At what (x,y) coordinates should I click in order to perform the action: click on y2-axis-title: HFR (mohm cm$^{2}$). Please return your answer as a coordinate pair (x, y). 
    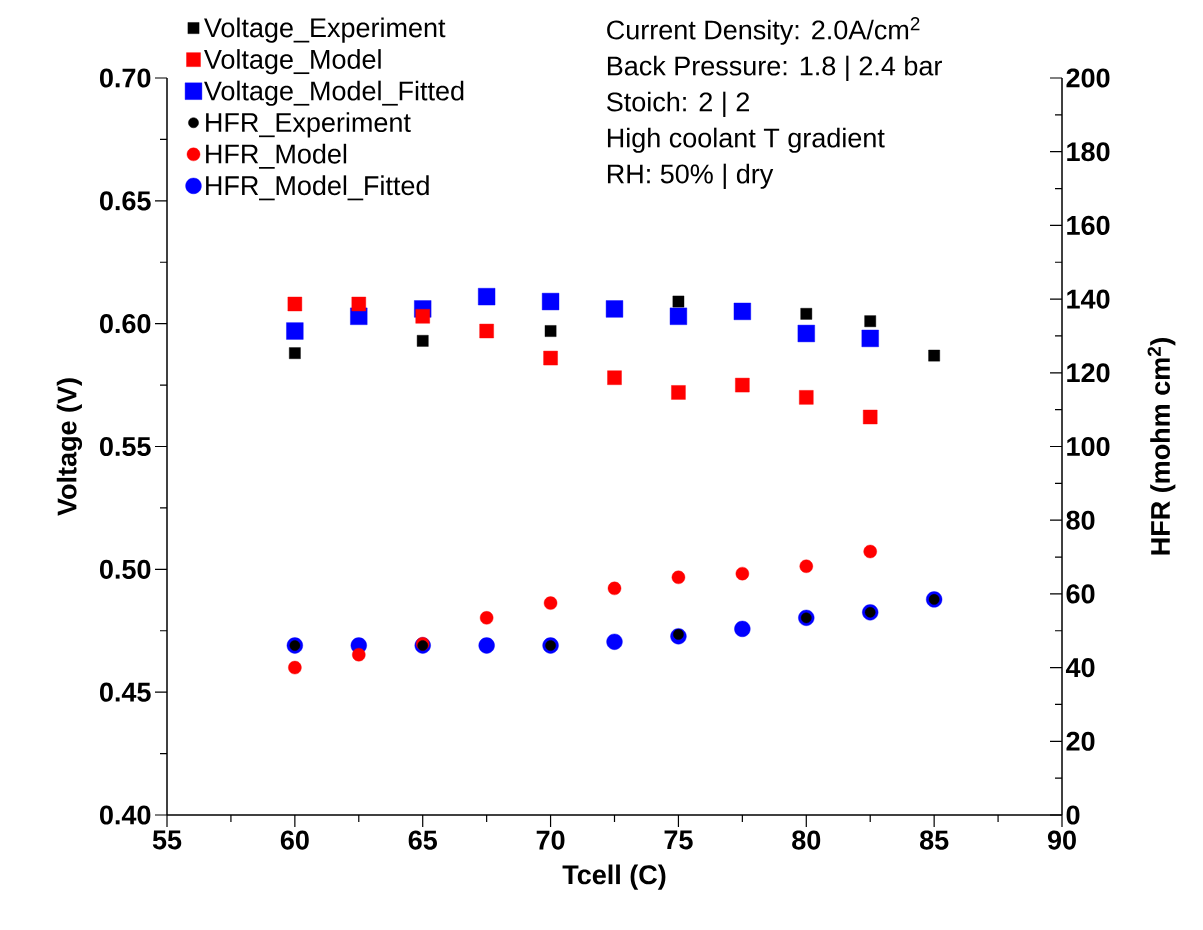
    Looking at the image, I should click on (1161, 446).